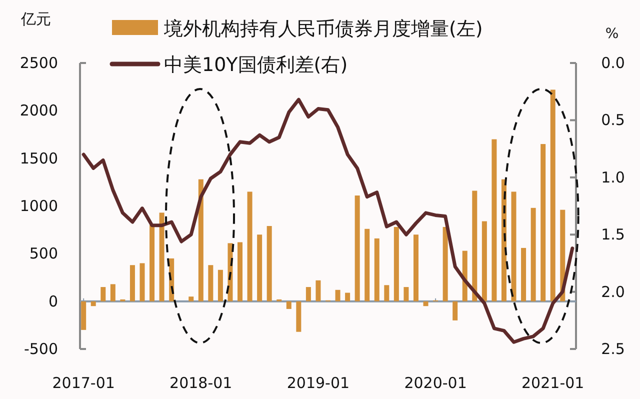 This screenshot has height=399, width=640. What do you see at coordinates (613, 291) in the screenshot?
I see `y2-tick-label: 2.0` at bounding box center [613, 291].